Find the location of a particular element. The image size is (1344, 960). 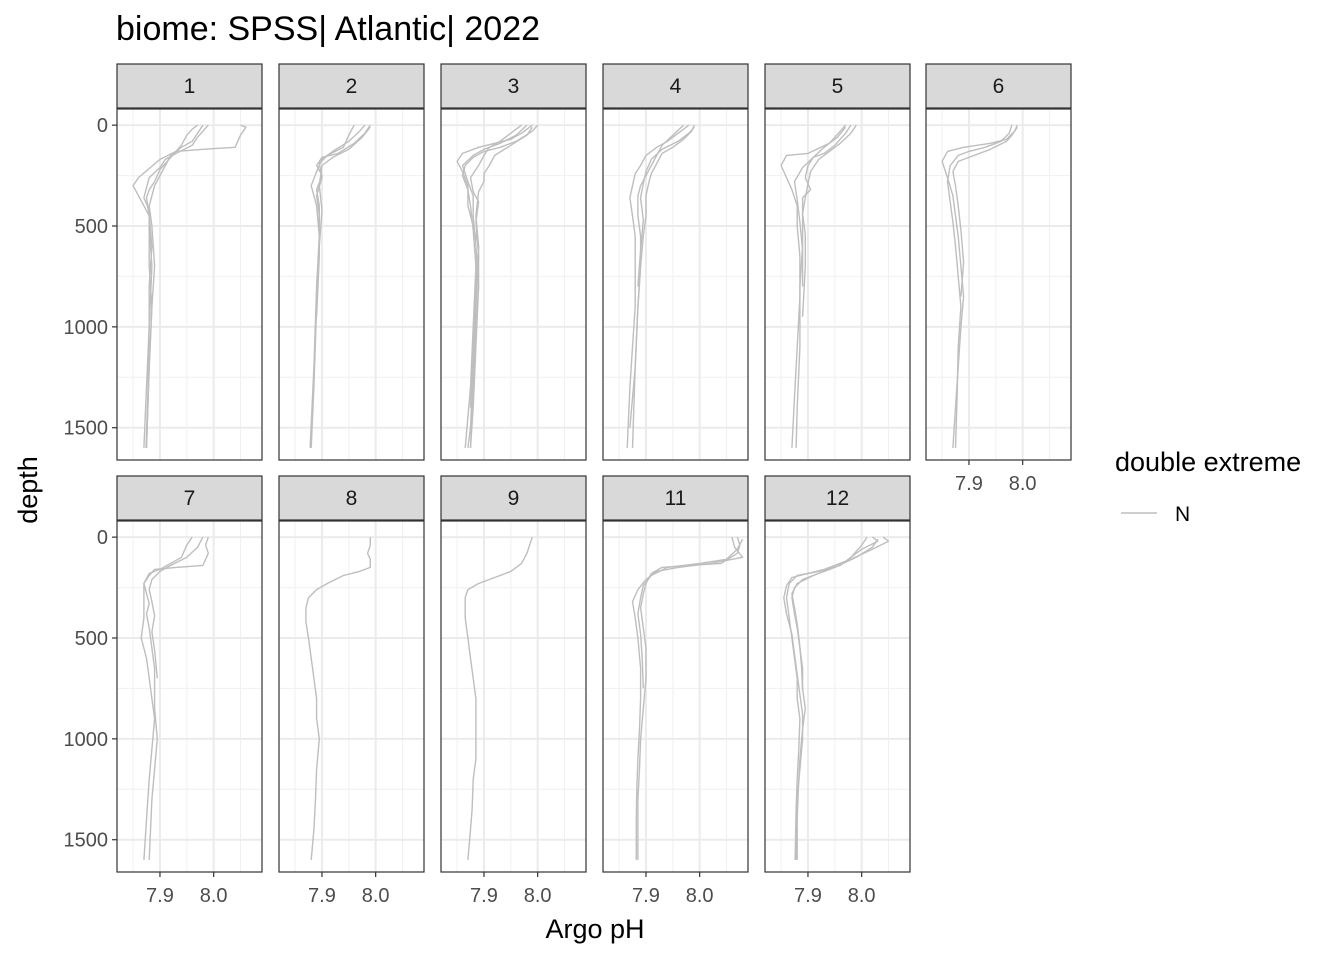

facet-strip-label: 7 is located at coordinates (190, 498).